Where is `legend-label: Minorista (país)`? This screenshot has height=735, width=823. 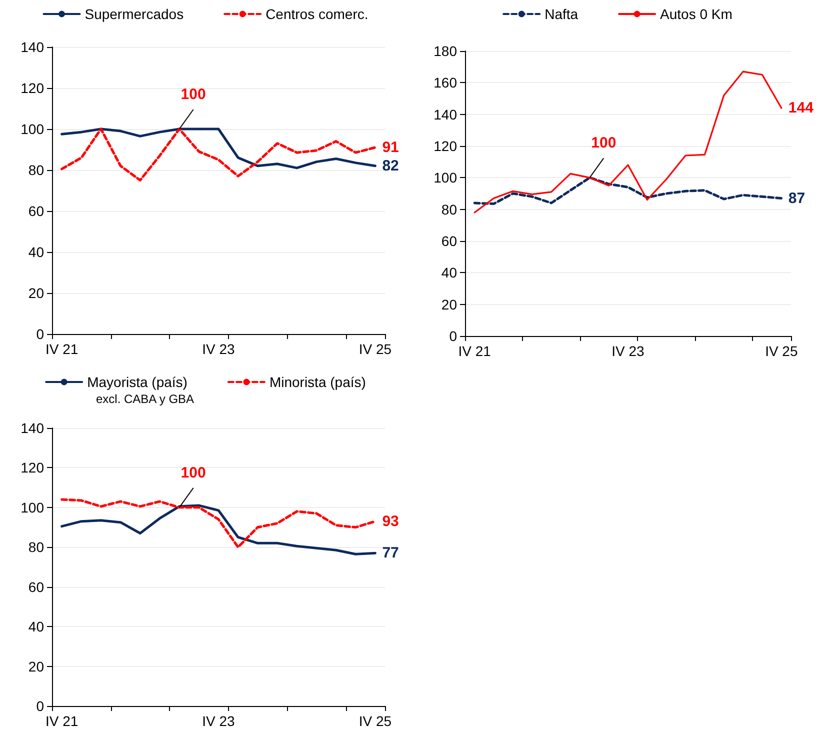 legend-label: Minorista (país) is located at coordinates (317, 382).